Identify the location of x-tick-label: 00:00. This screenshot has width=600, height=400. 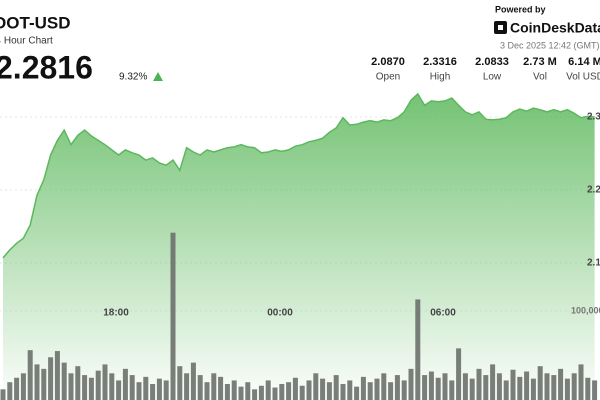
(280, 313).